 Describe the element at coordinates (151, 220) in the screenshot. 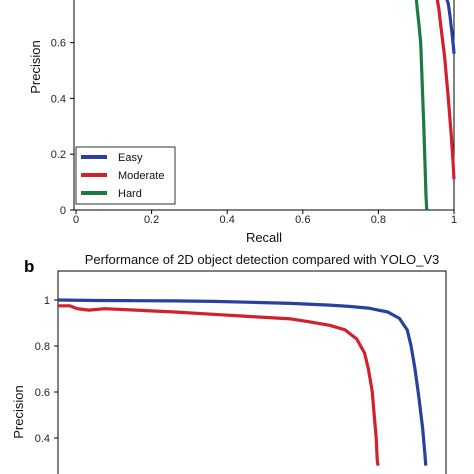

I see `x-tick-label: 0.2` at that location.